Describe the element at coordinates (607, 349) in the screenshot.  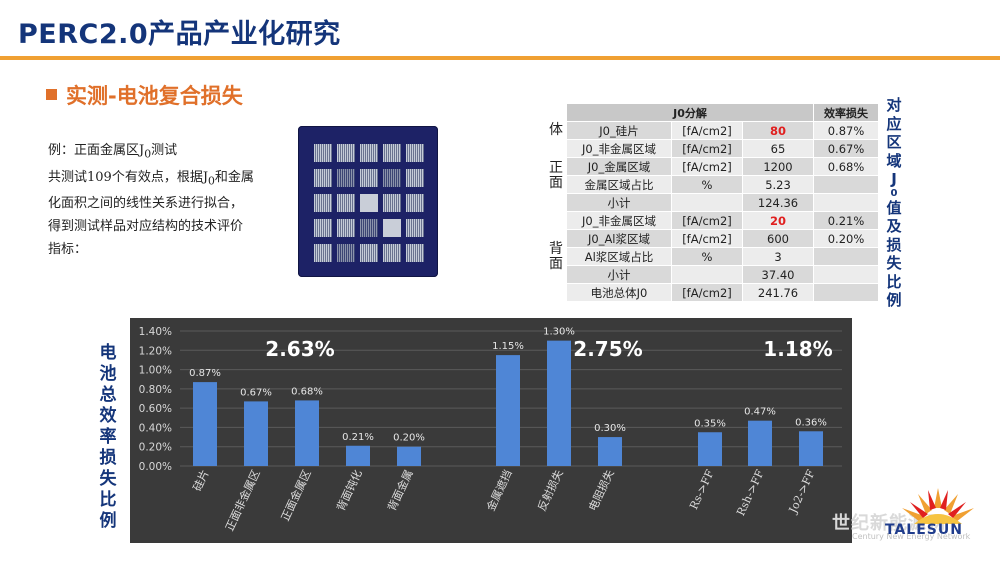
I see `group-total-label: 2.75%` at that location.